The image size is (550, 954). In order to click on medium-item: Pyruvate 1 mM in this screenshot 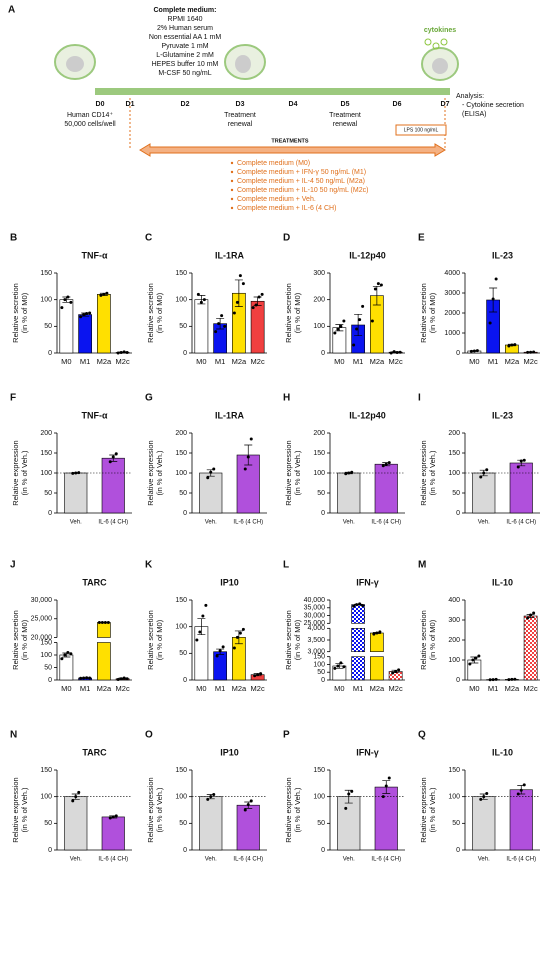, I will do `click(184, 46)`.